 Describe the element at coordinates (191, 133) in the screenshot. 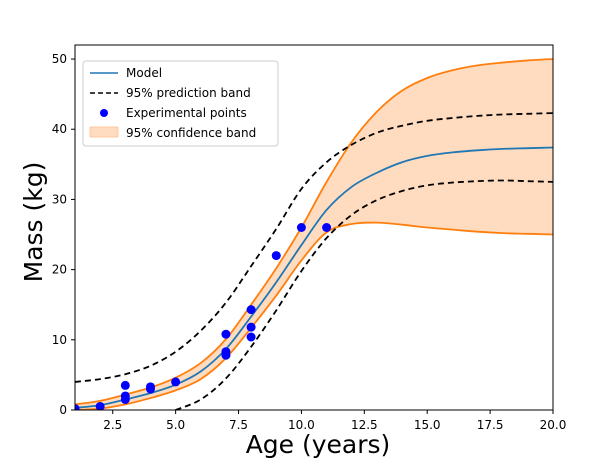

I see `legend-confidence-label: 95% confidence band` at that location.